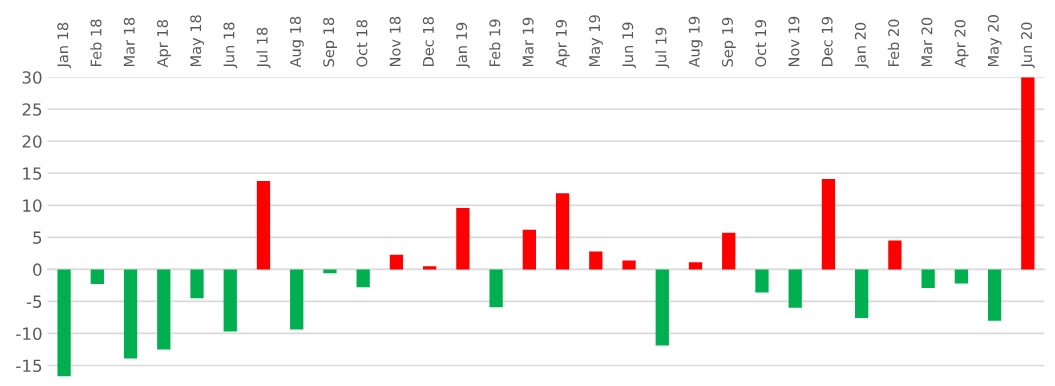 The height and width of the screenshot is (386, 1055). Describe the element at coordinates (296, 42) in the screenshot. I see `x-tick-label: Aug 18` at that location.